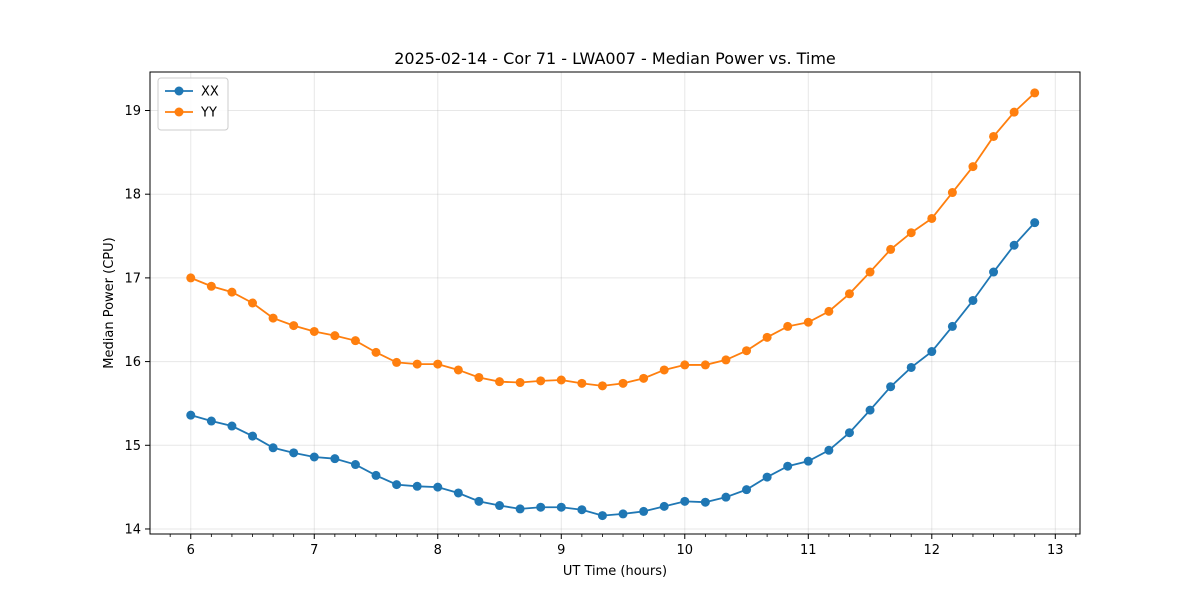 This screenshot has width=1200, height=600. What do you see at coordinates (438, 550) in the screenshot?
I see `x-tick-label: 8` at bounding box center [438, 550].